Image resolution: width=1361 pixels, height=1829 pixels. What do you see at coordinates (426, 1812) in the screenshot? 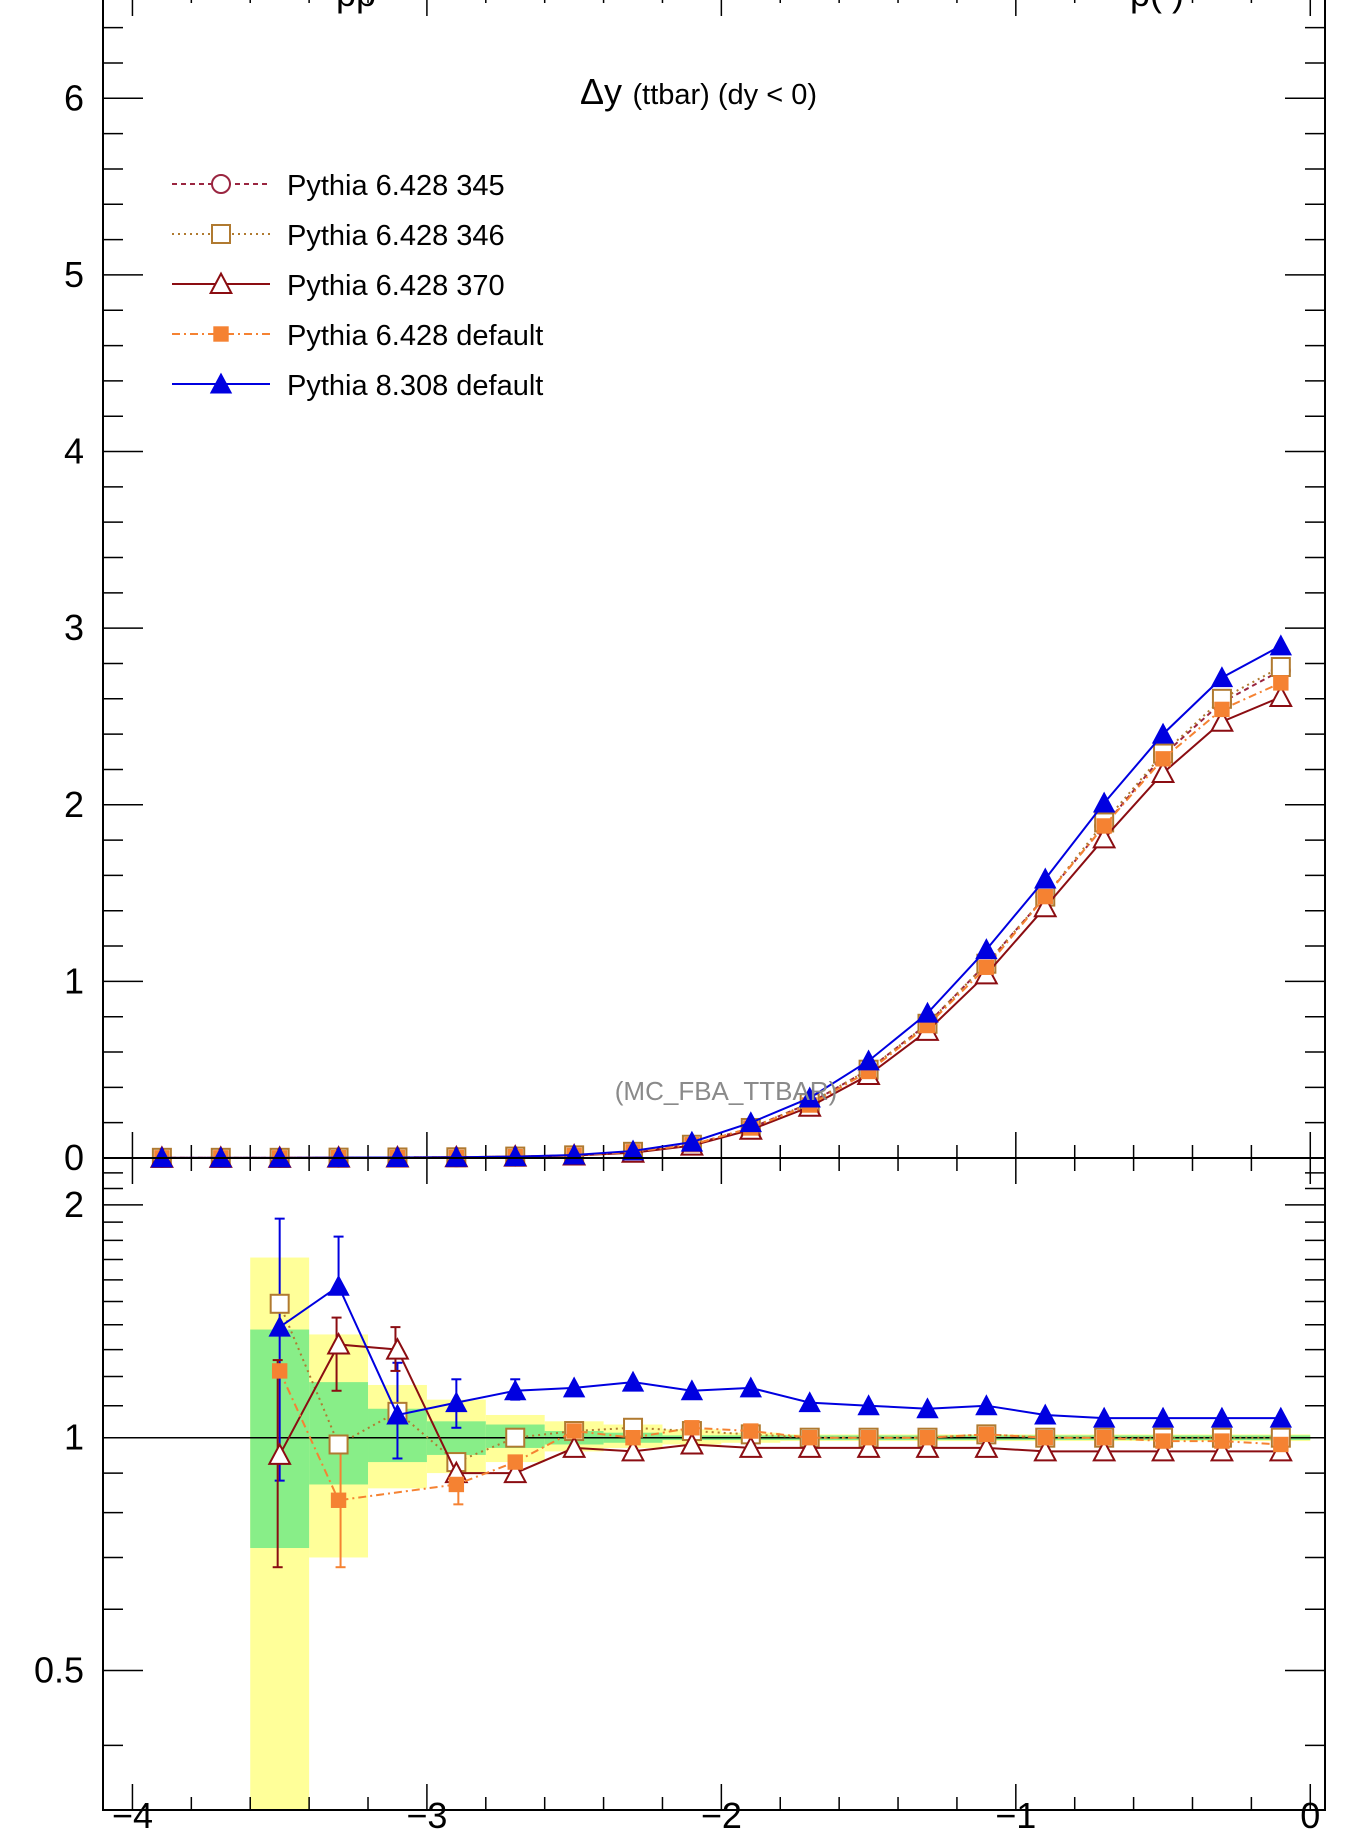
I see `x-tick-label: −3` at bounding box center [426, 1812].